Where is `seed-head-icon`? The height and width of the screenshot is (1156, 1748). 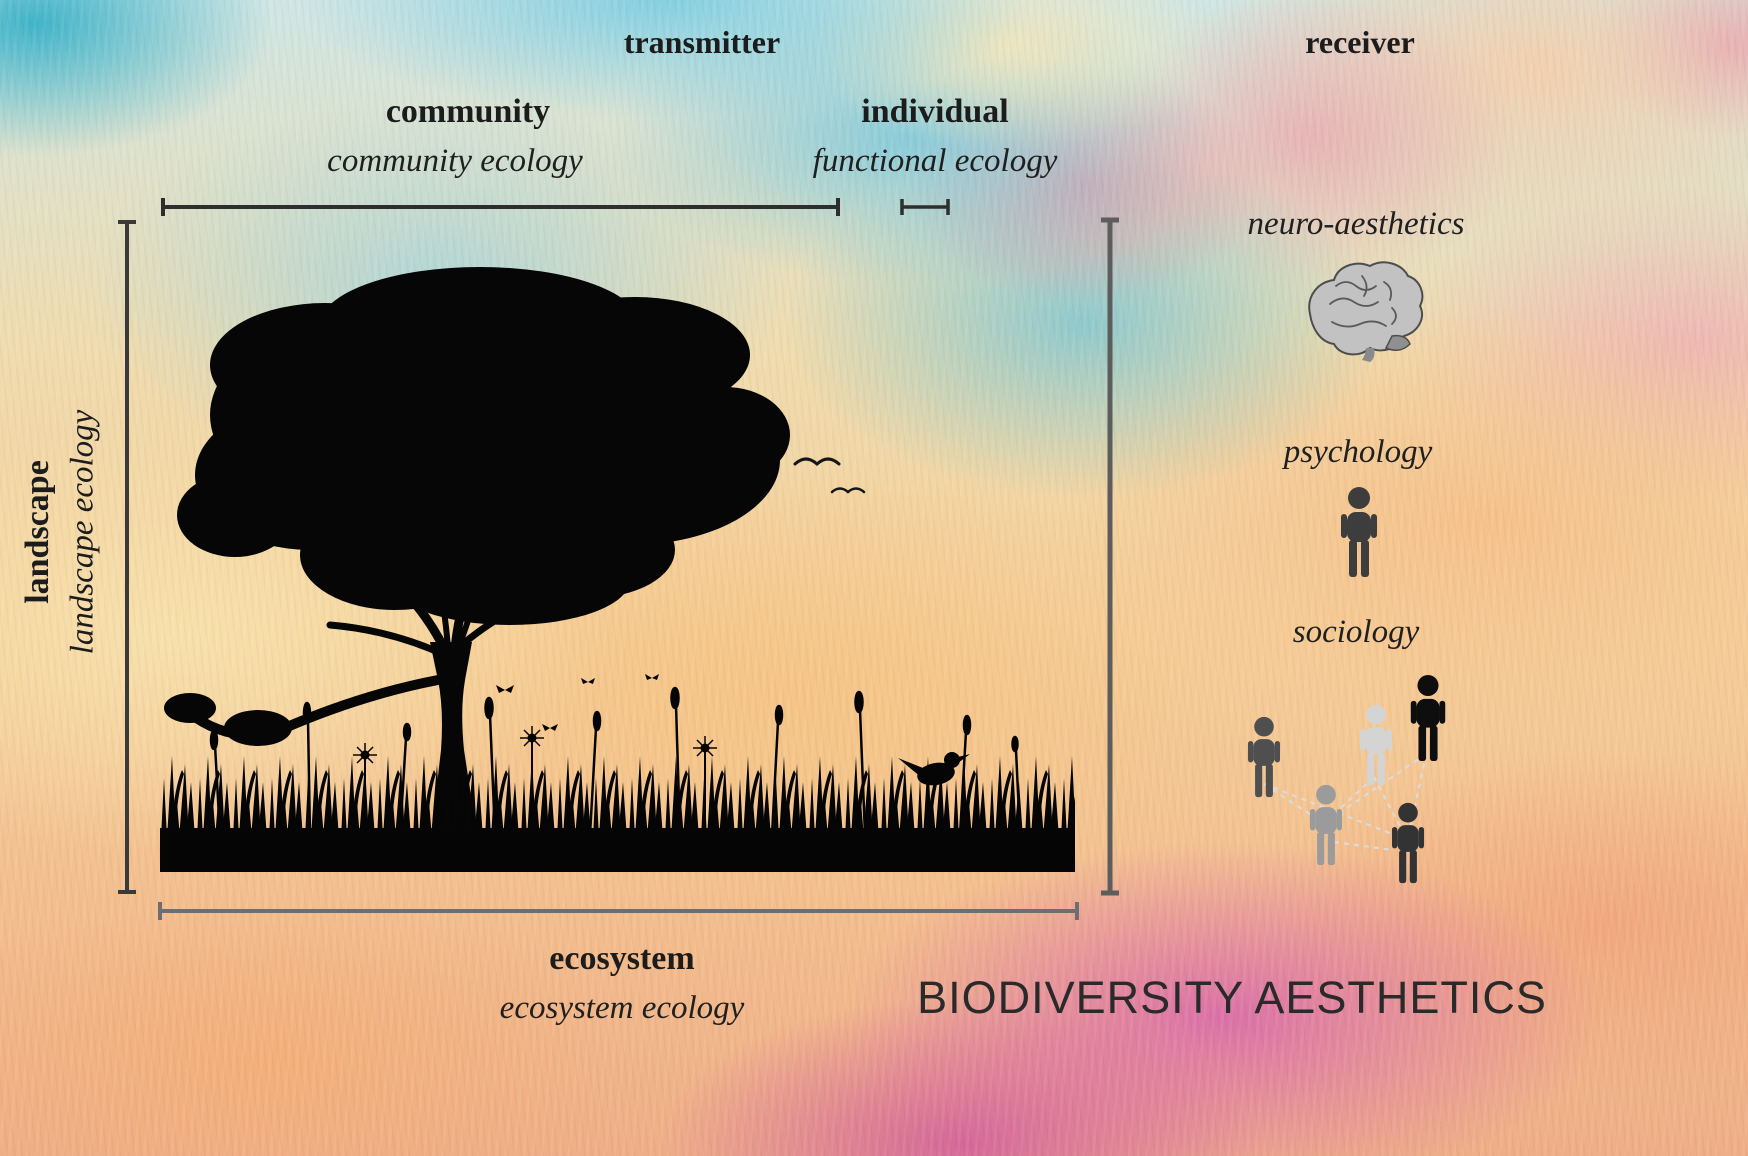
seed-head-icon is located at coordinates (535, 780).